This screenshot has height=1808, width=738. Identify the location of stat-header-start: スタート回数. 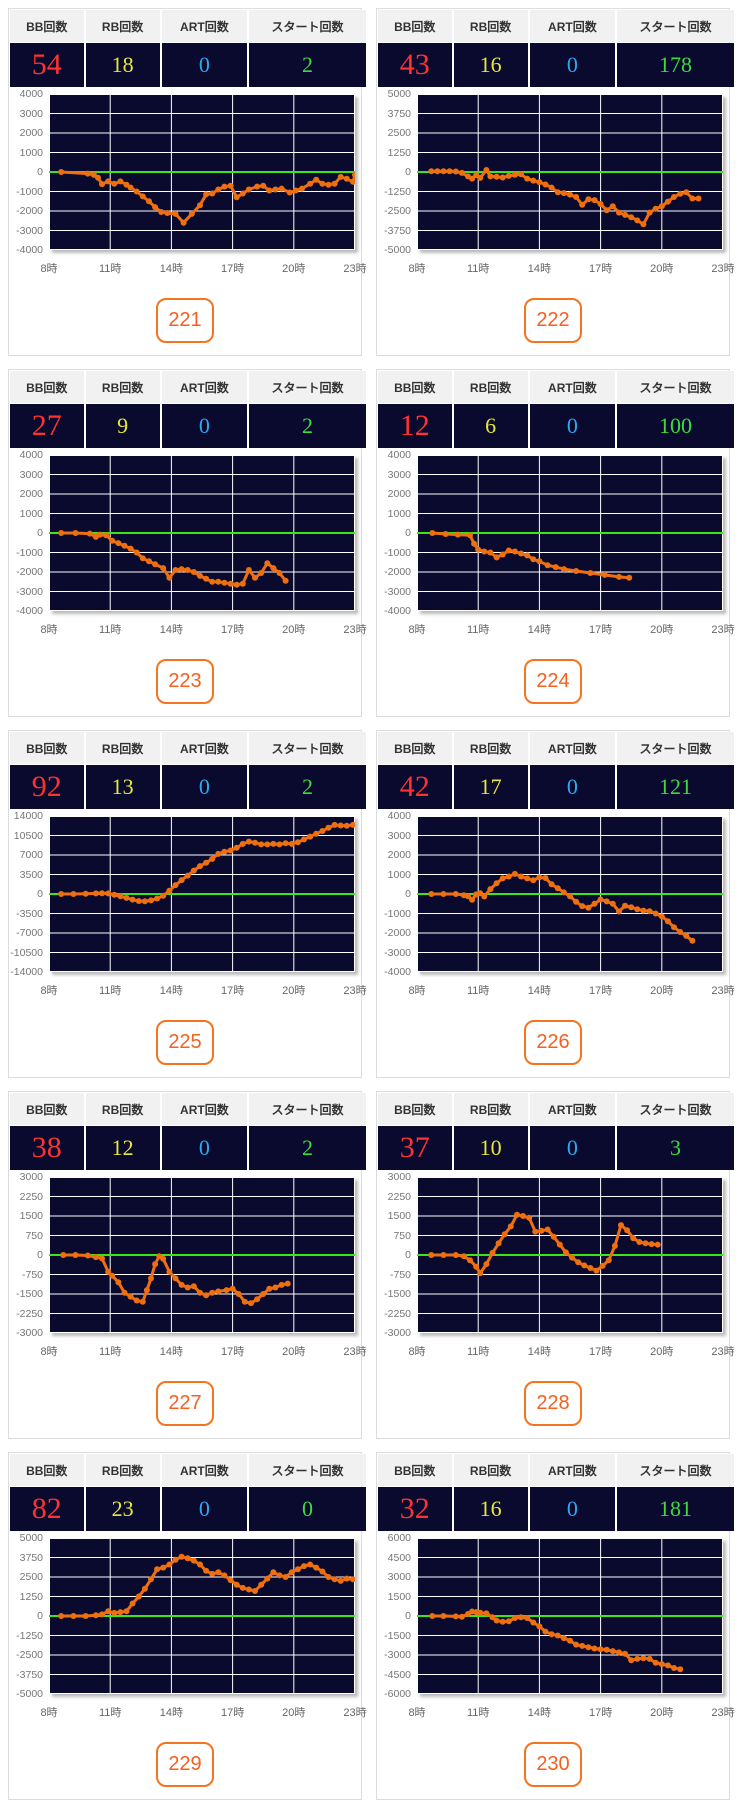
(675, 26).